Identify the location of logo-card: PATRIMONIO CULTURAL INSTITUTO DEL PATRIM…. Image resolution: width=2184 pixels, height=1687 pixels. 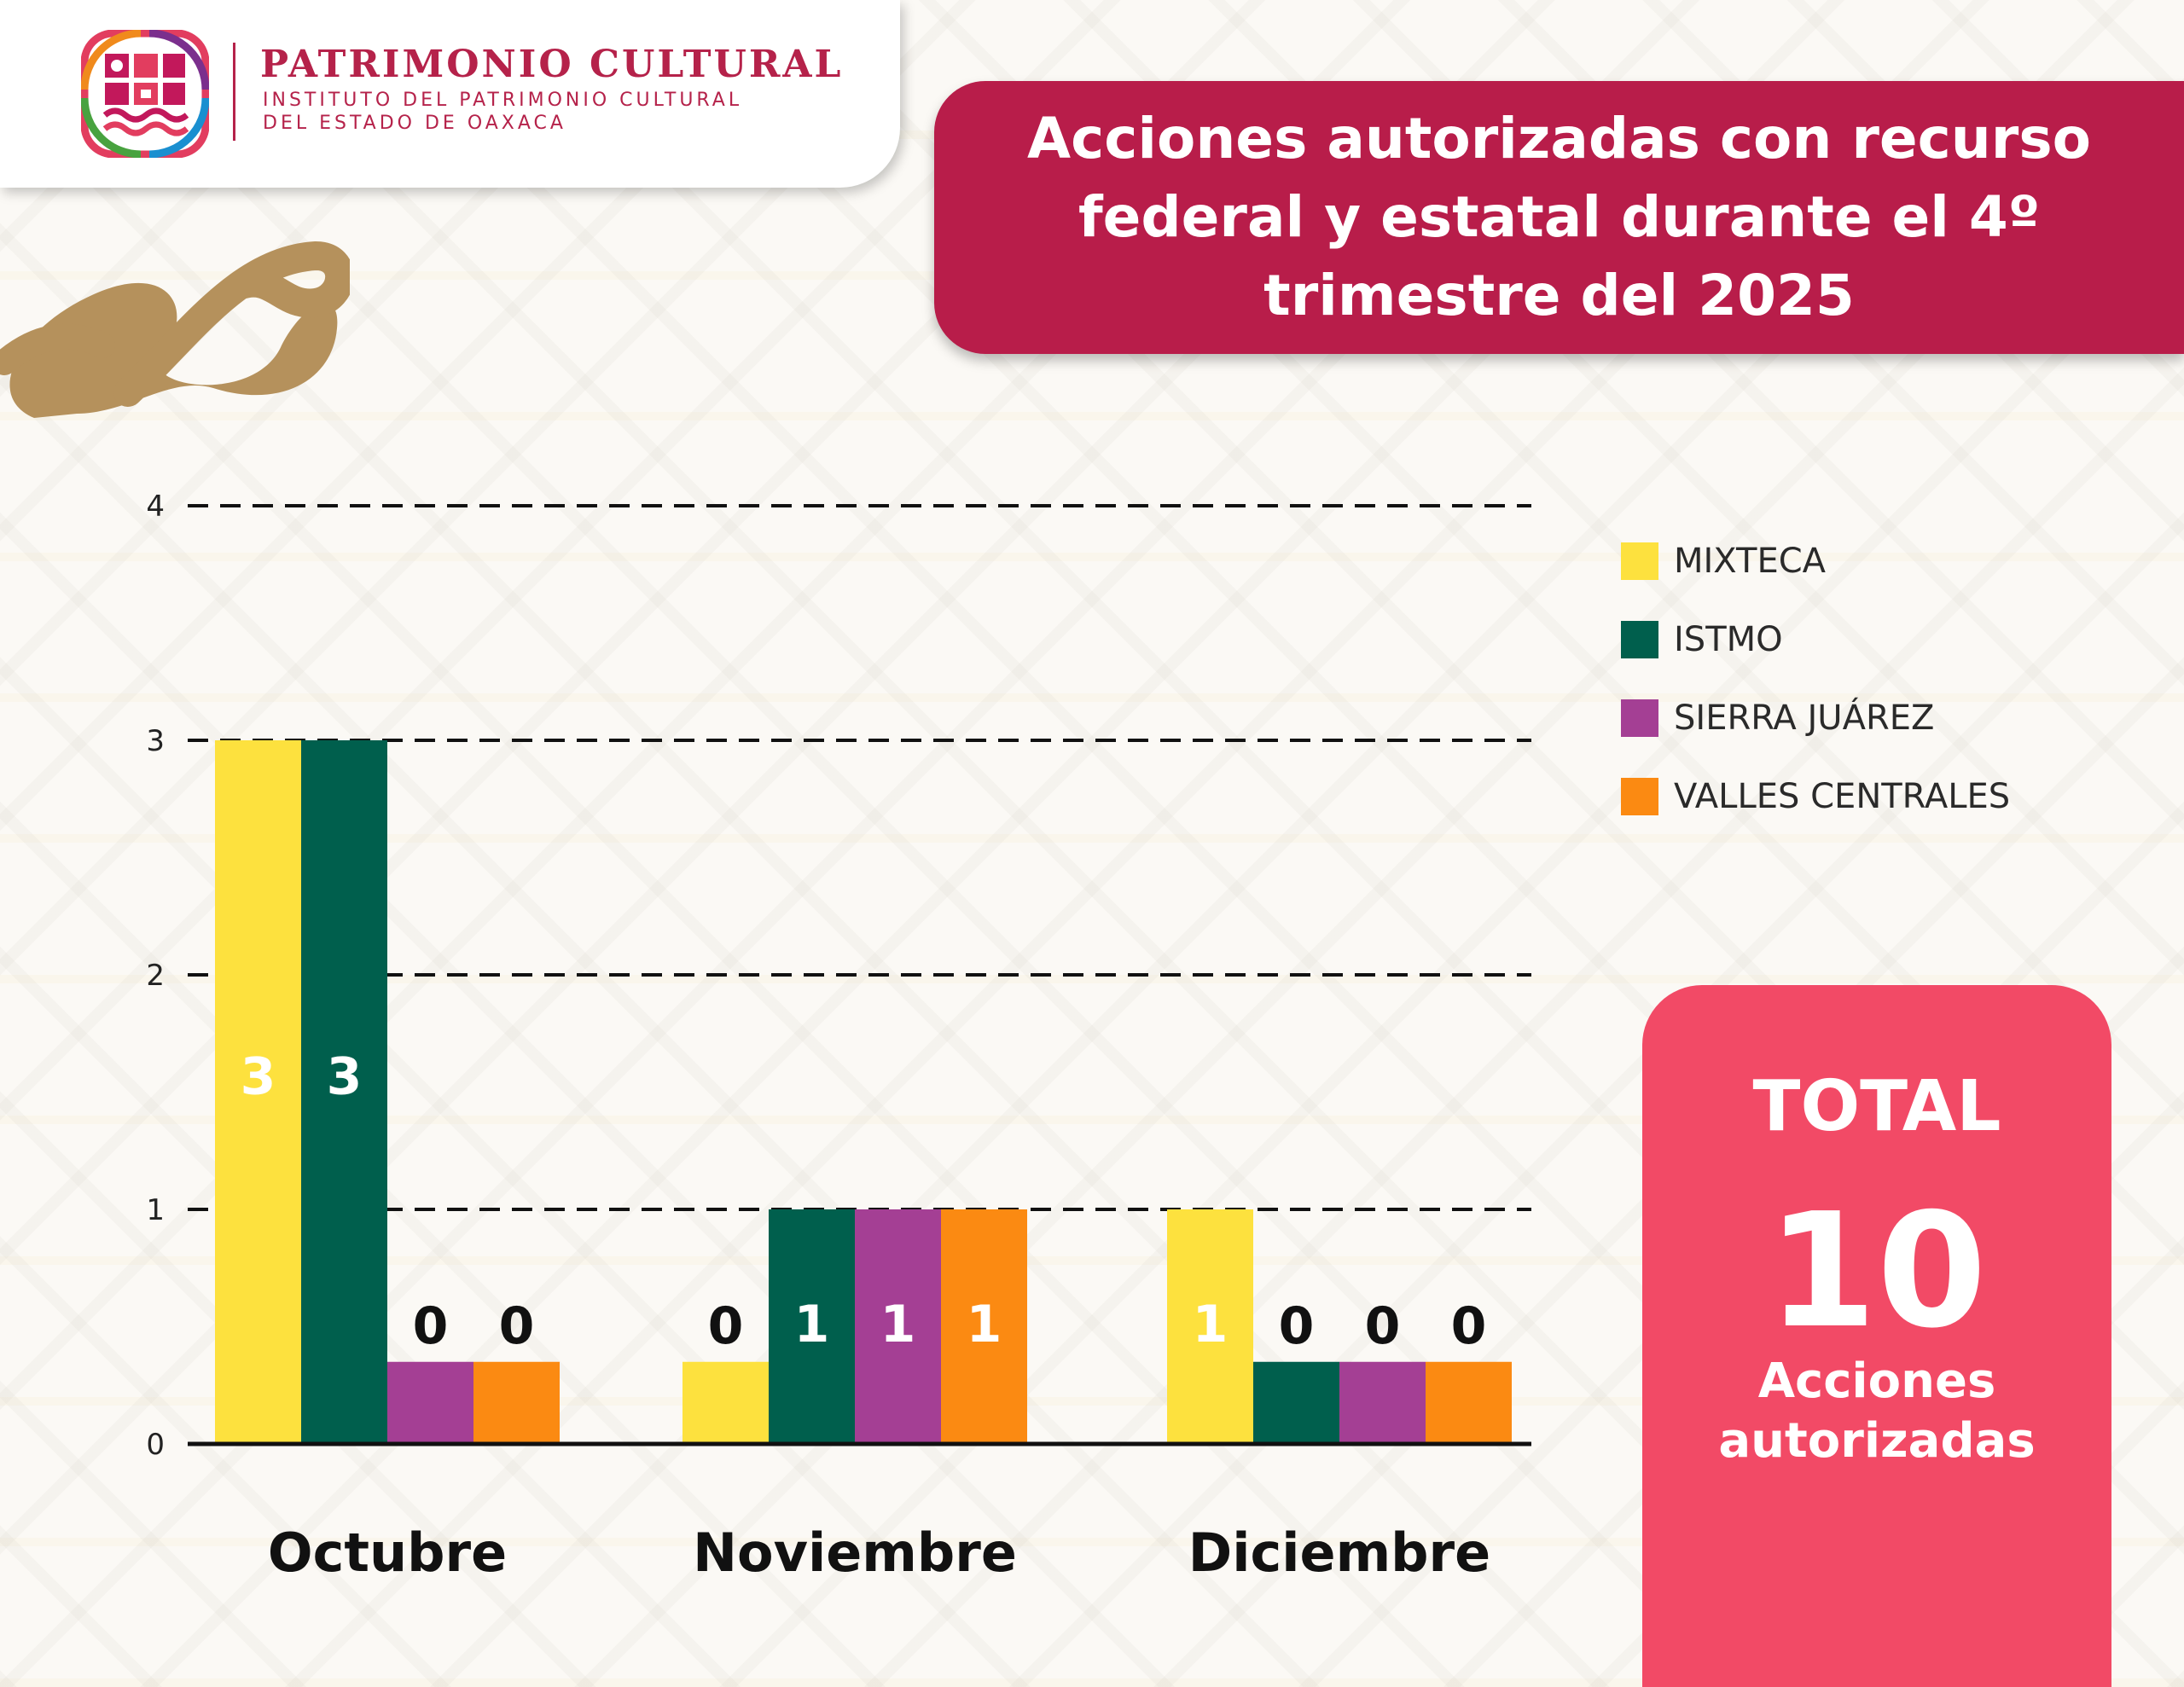
(450, 94).